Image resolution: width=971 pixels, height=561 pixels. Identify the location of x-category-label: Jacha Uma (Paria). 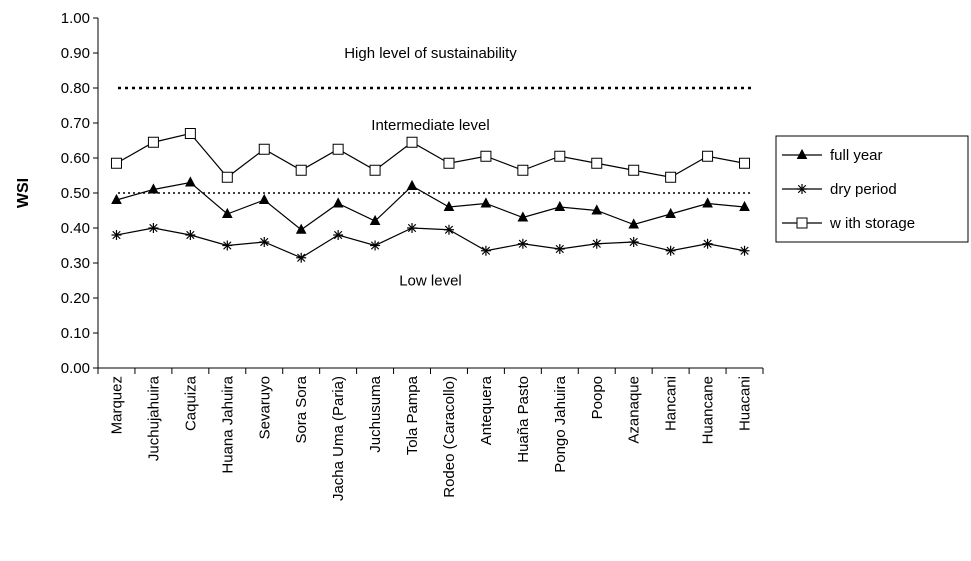
(338, 438).